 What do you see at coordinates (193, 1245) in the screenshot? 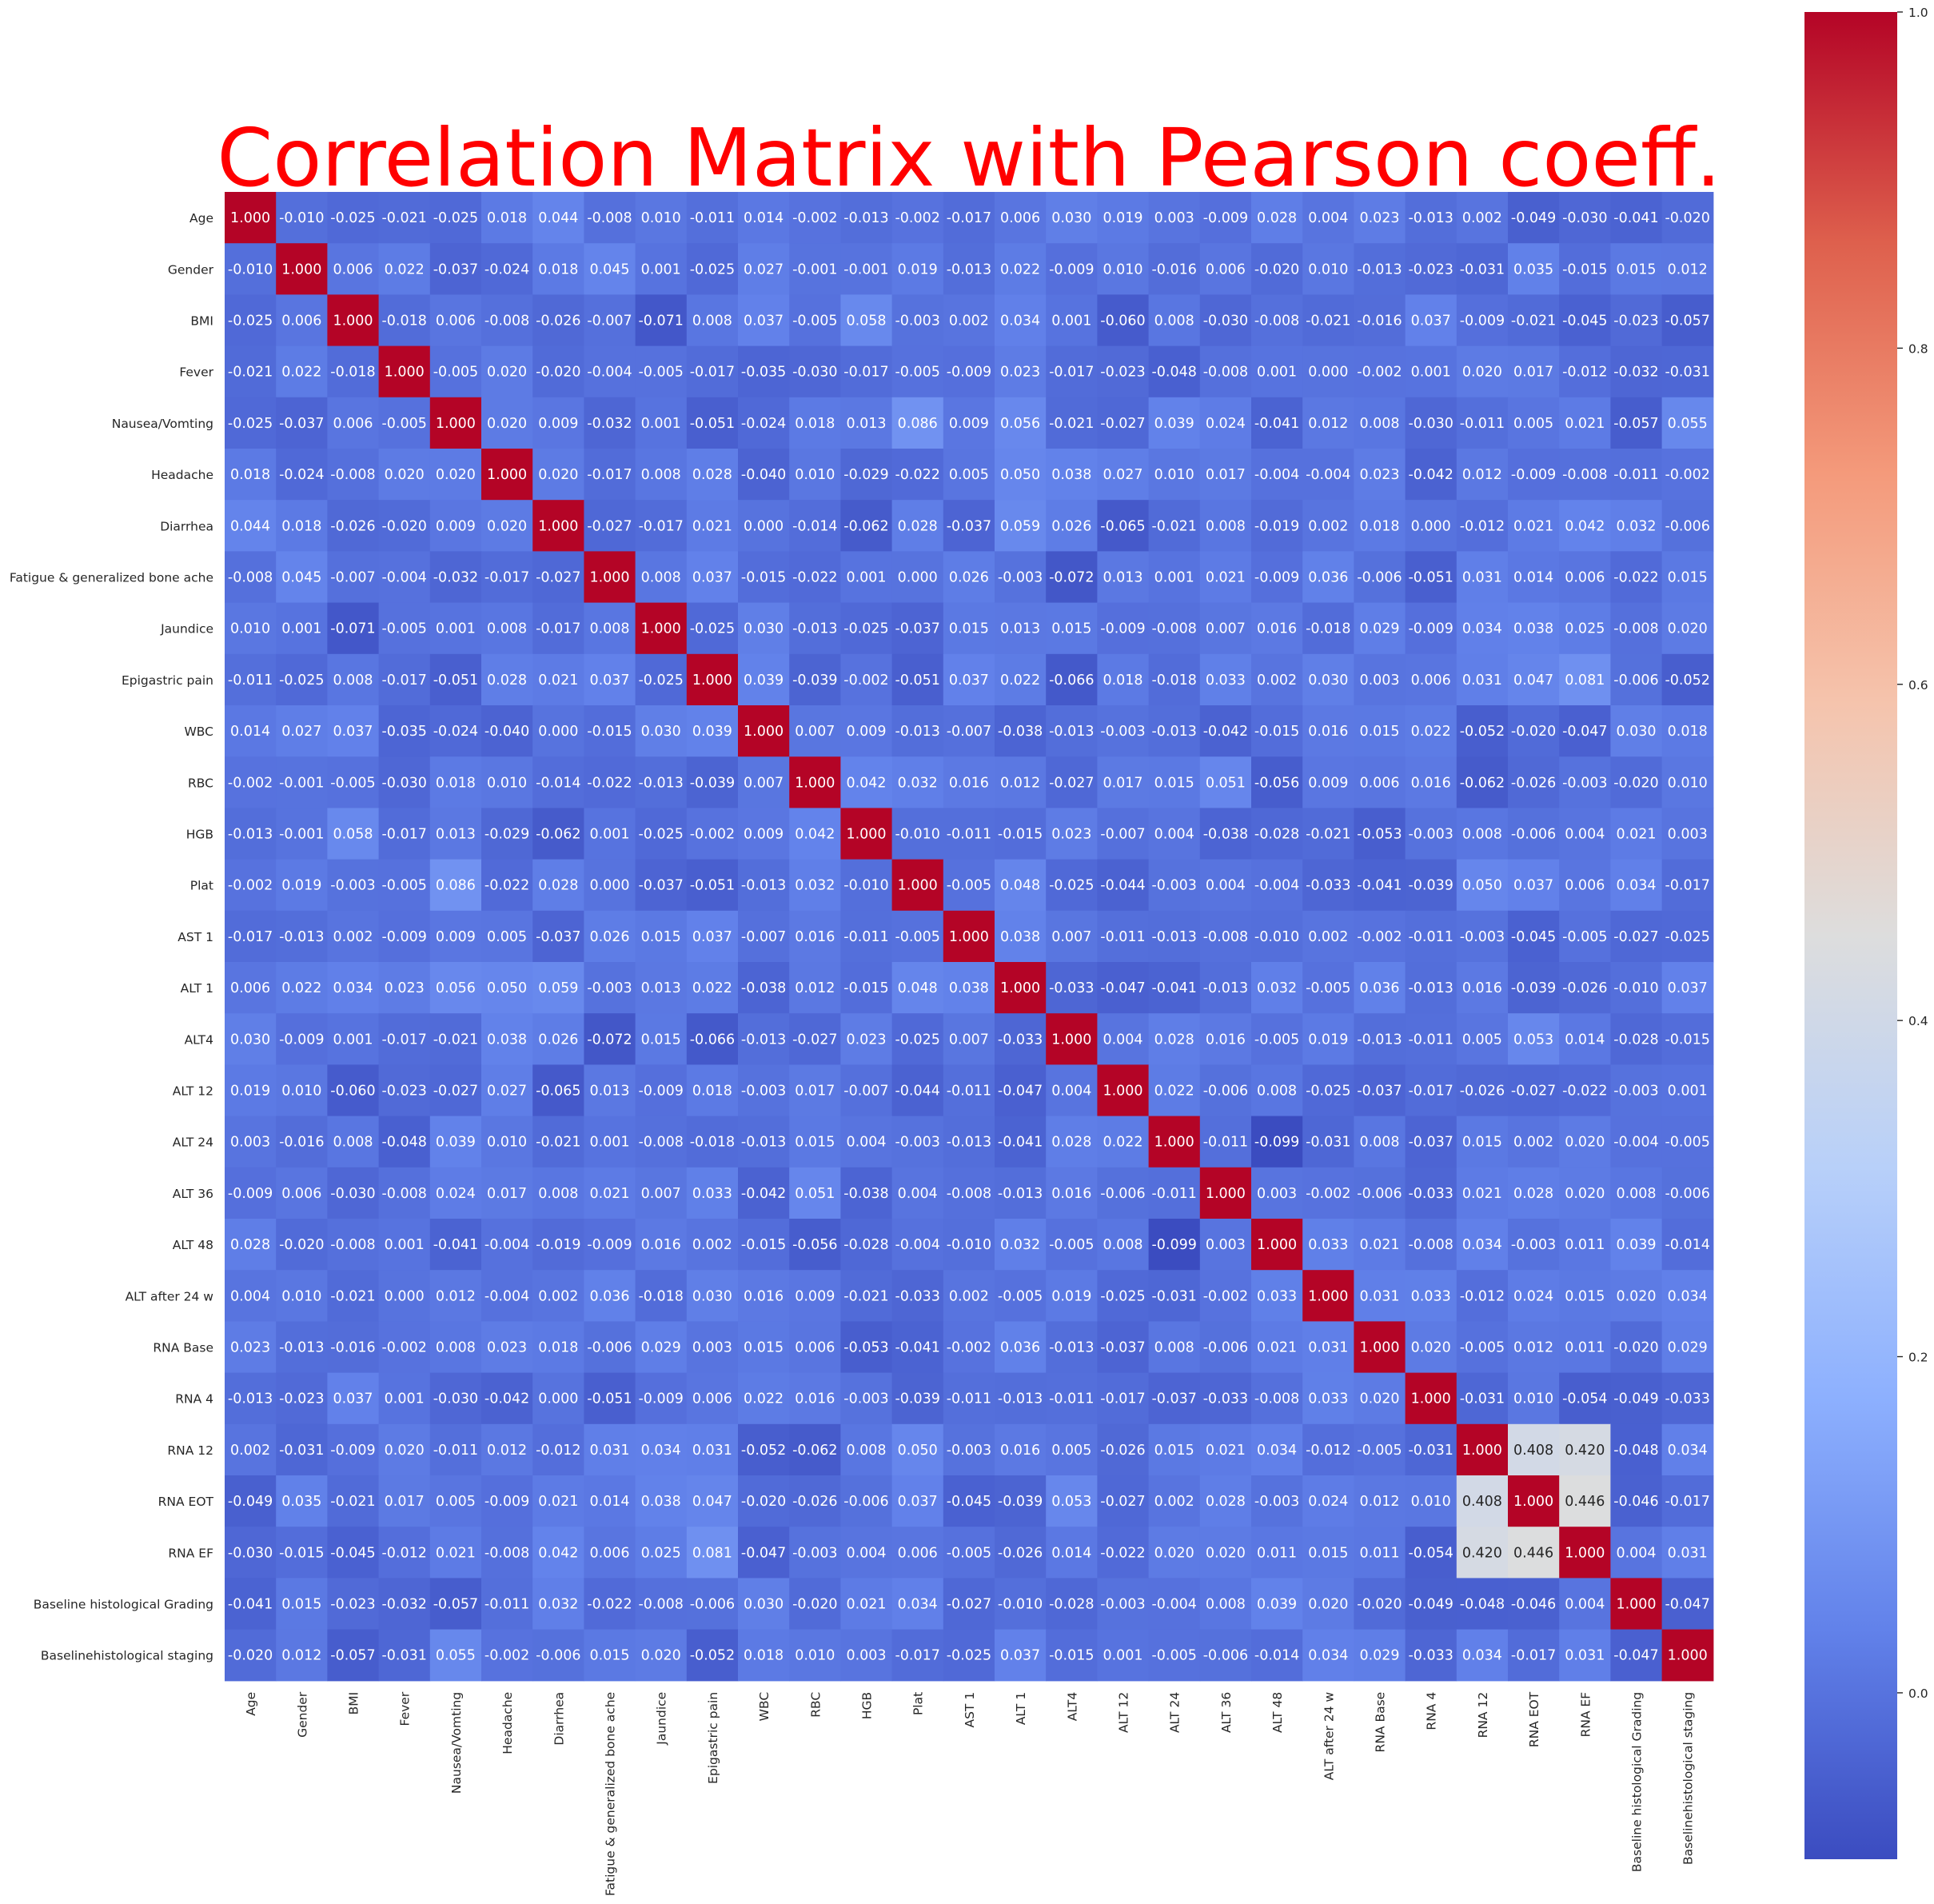
I see `y-tick-label: ALT 48` at bounding box center [193, 1245].